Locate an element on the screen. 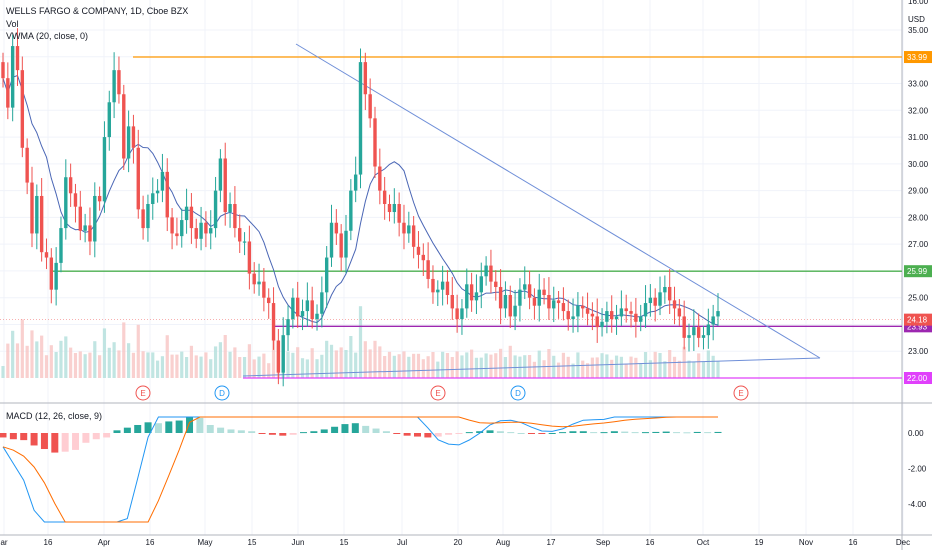 Image resolution: width=932 pixels, height=550 pixels. time-tick-label: Apr is located at coordinates (104, 542).